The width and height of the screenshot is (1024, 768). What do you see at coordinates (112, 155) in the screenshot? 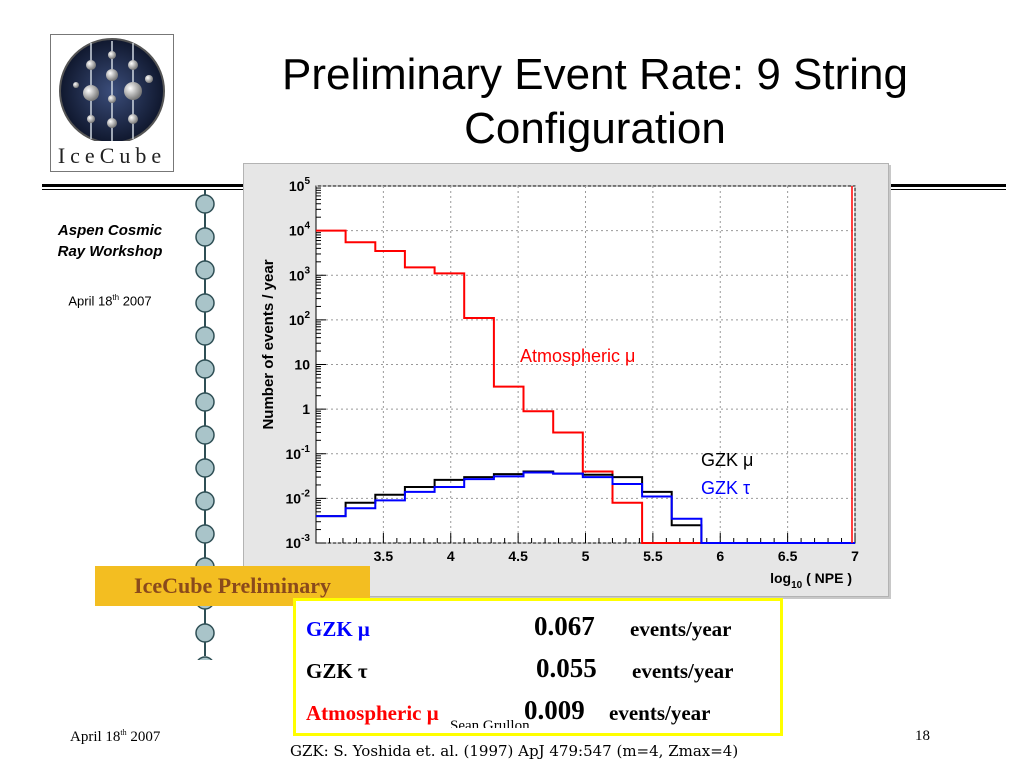
I see `logo-text: IceCube` at bounding box center [112, 155].